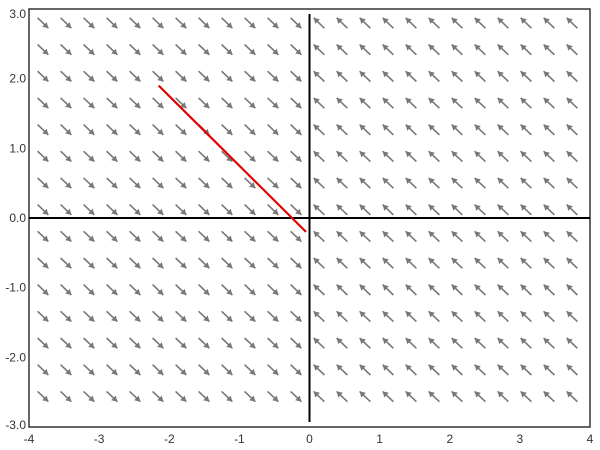 The width and height of the screenshot is (600, 450). Describe the element at coordinates (309, 439) in the screenshot. I see `x-tick-label: 0` at that location.